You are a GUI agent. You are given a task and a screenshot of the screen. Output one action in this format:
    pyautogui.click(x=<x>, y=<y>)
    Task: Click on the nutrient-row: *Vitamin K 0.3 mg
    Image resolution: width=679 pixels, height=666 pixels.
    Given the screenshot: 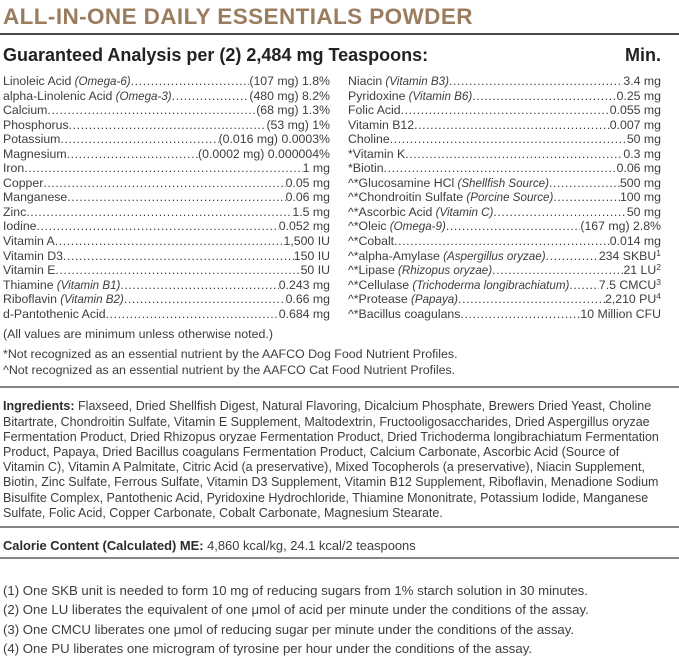 What is the action you would take?
    pyautogui.click(x=504, y=154)
    